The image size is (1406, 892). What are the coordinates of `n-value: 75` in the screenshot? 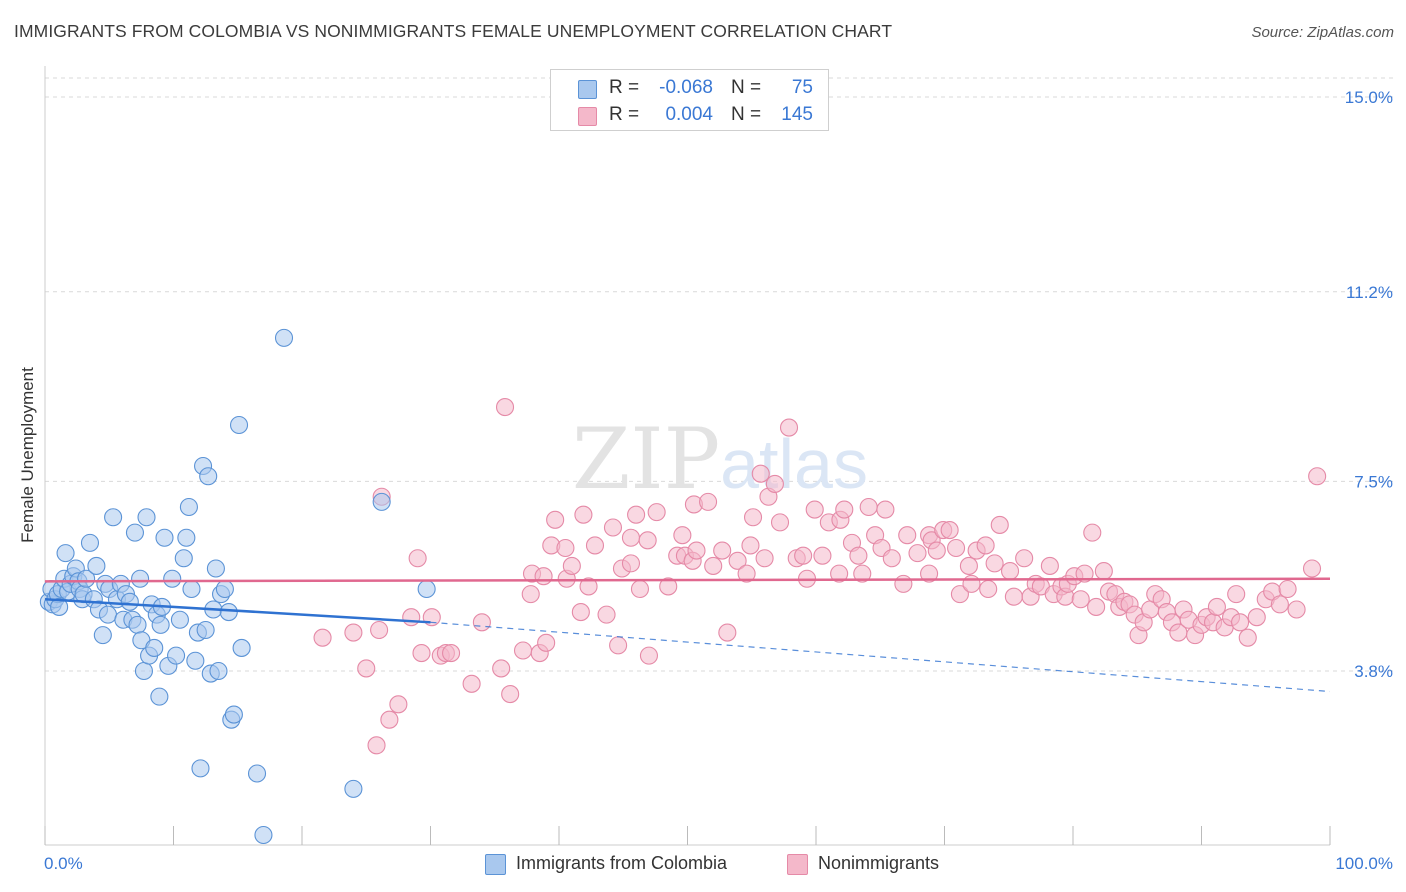 It's located at (802, 87).